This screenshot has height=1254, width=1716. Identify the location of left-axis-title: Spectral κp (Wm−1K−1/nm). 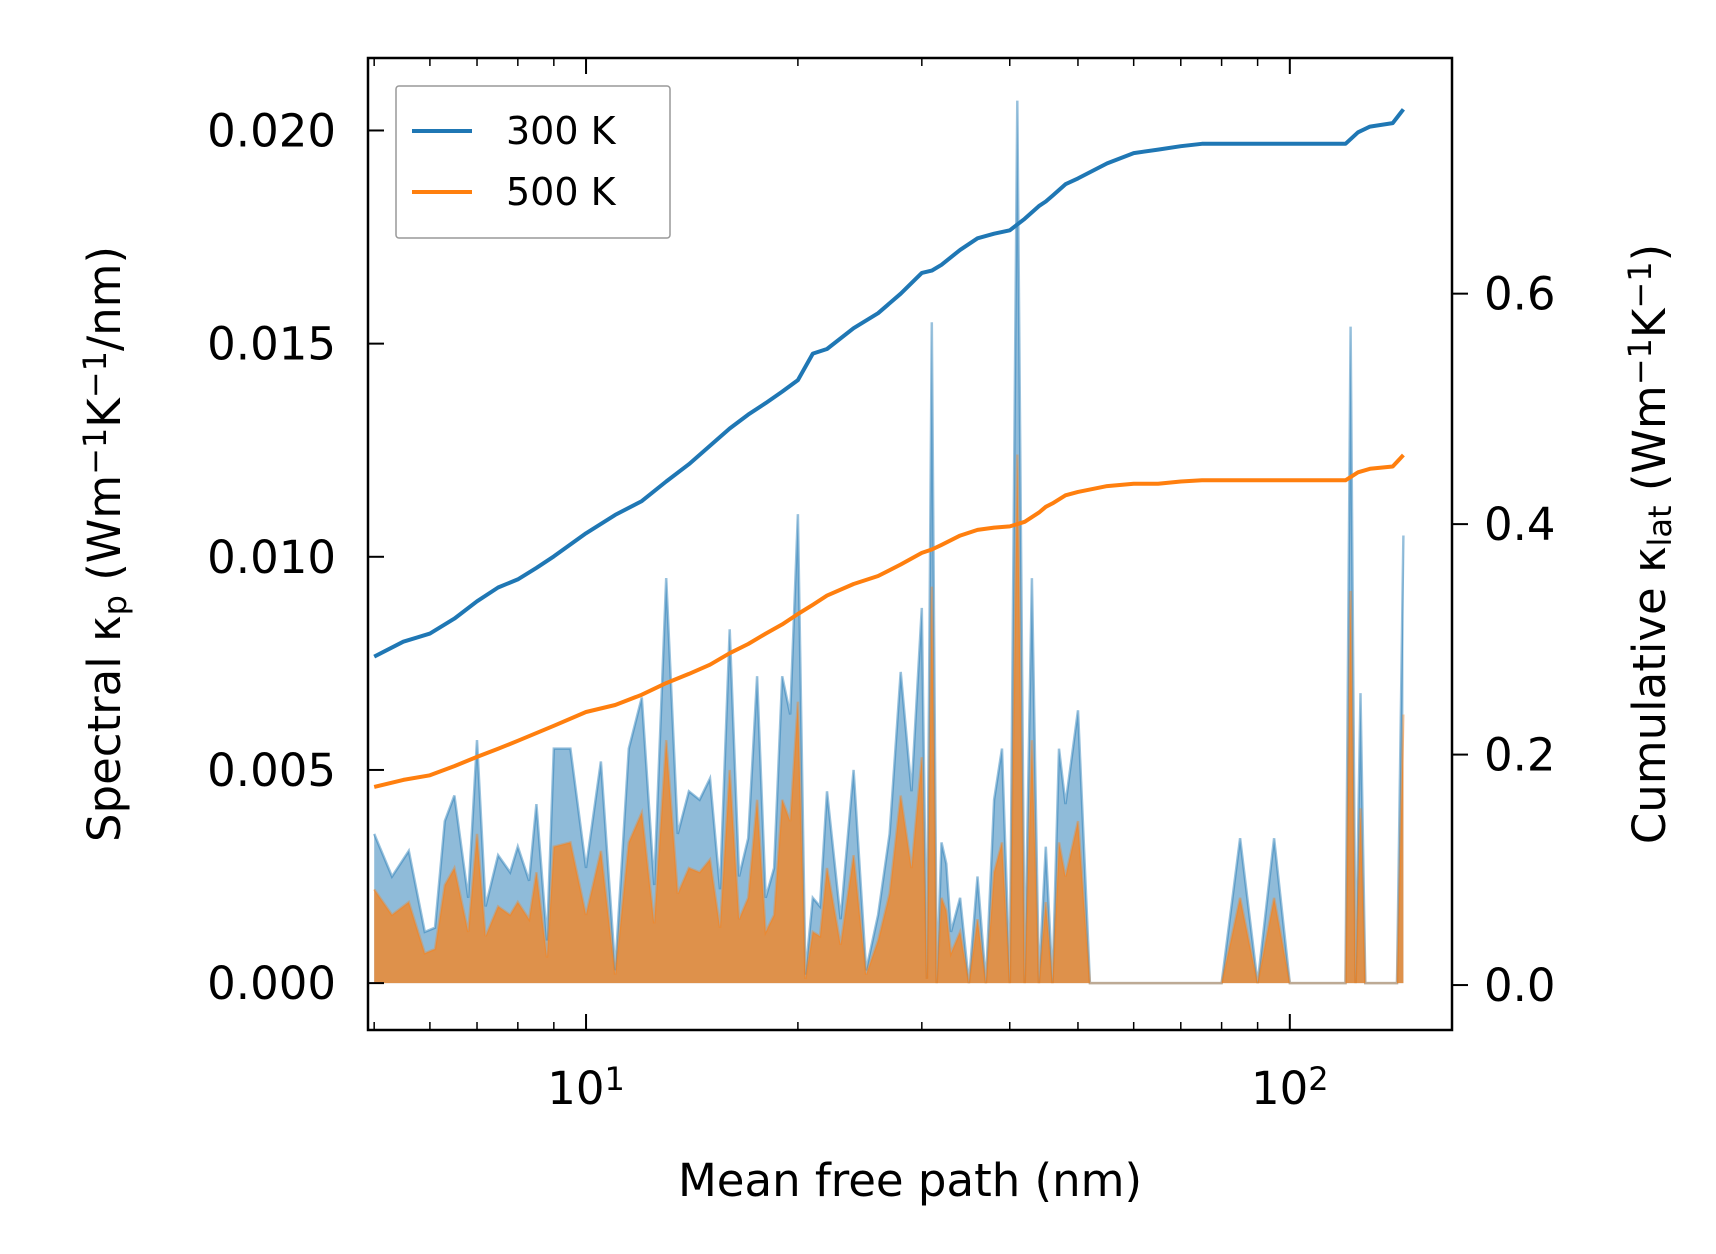
(105, 544).